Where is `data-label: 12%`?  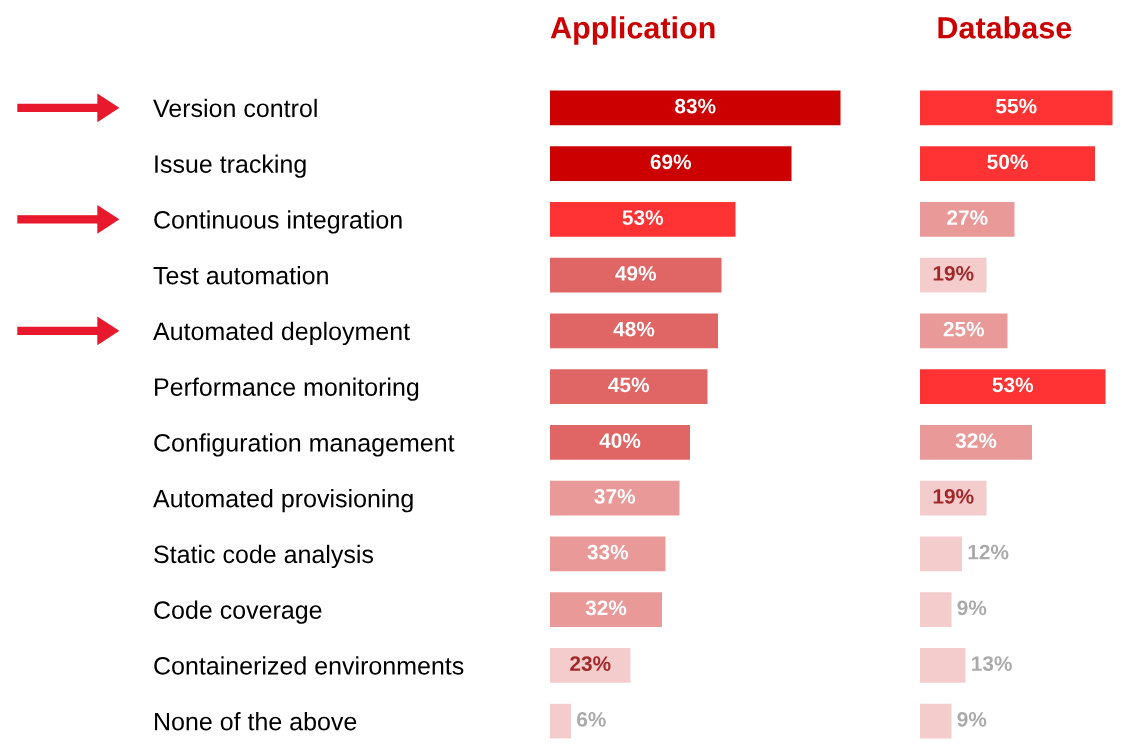
data-label: 12% is located at coordinates (988, 552).